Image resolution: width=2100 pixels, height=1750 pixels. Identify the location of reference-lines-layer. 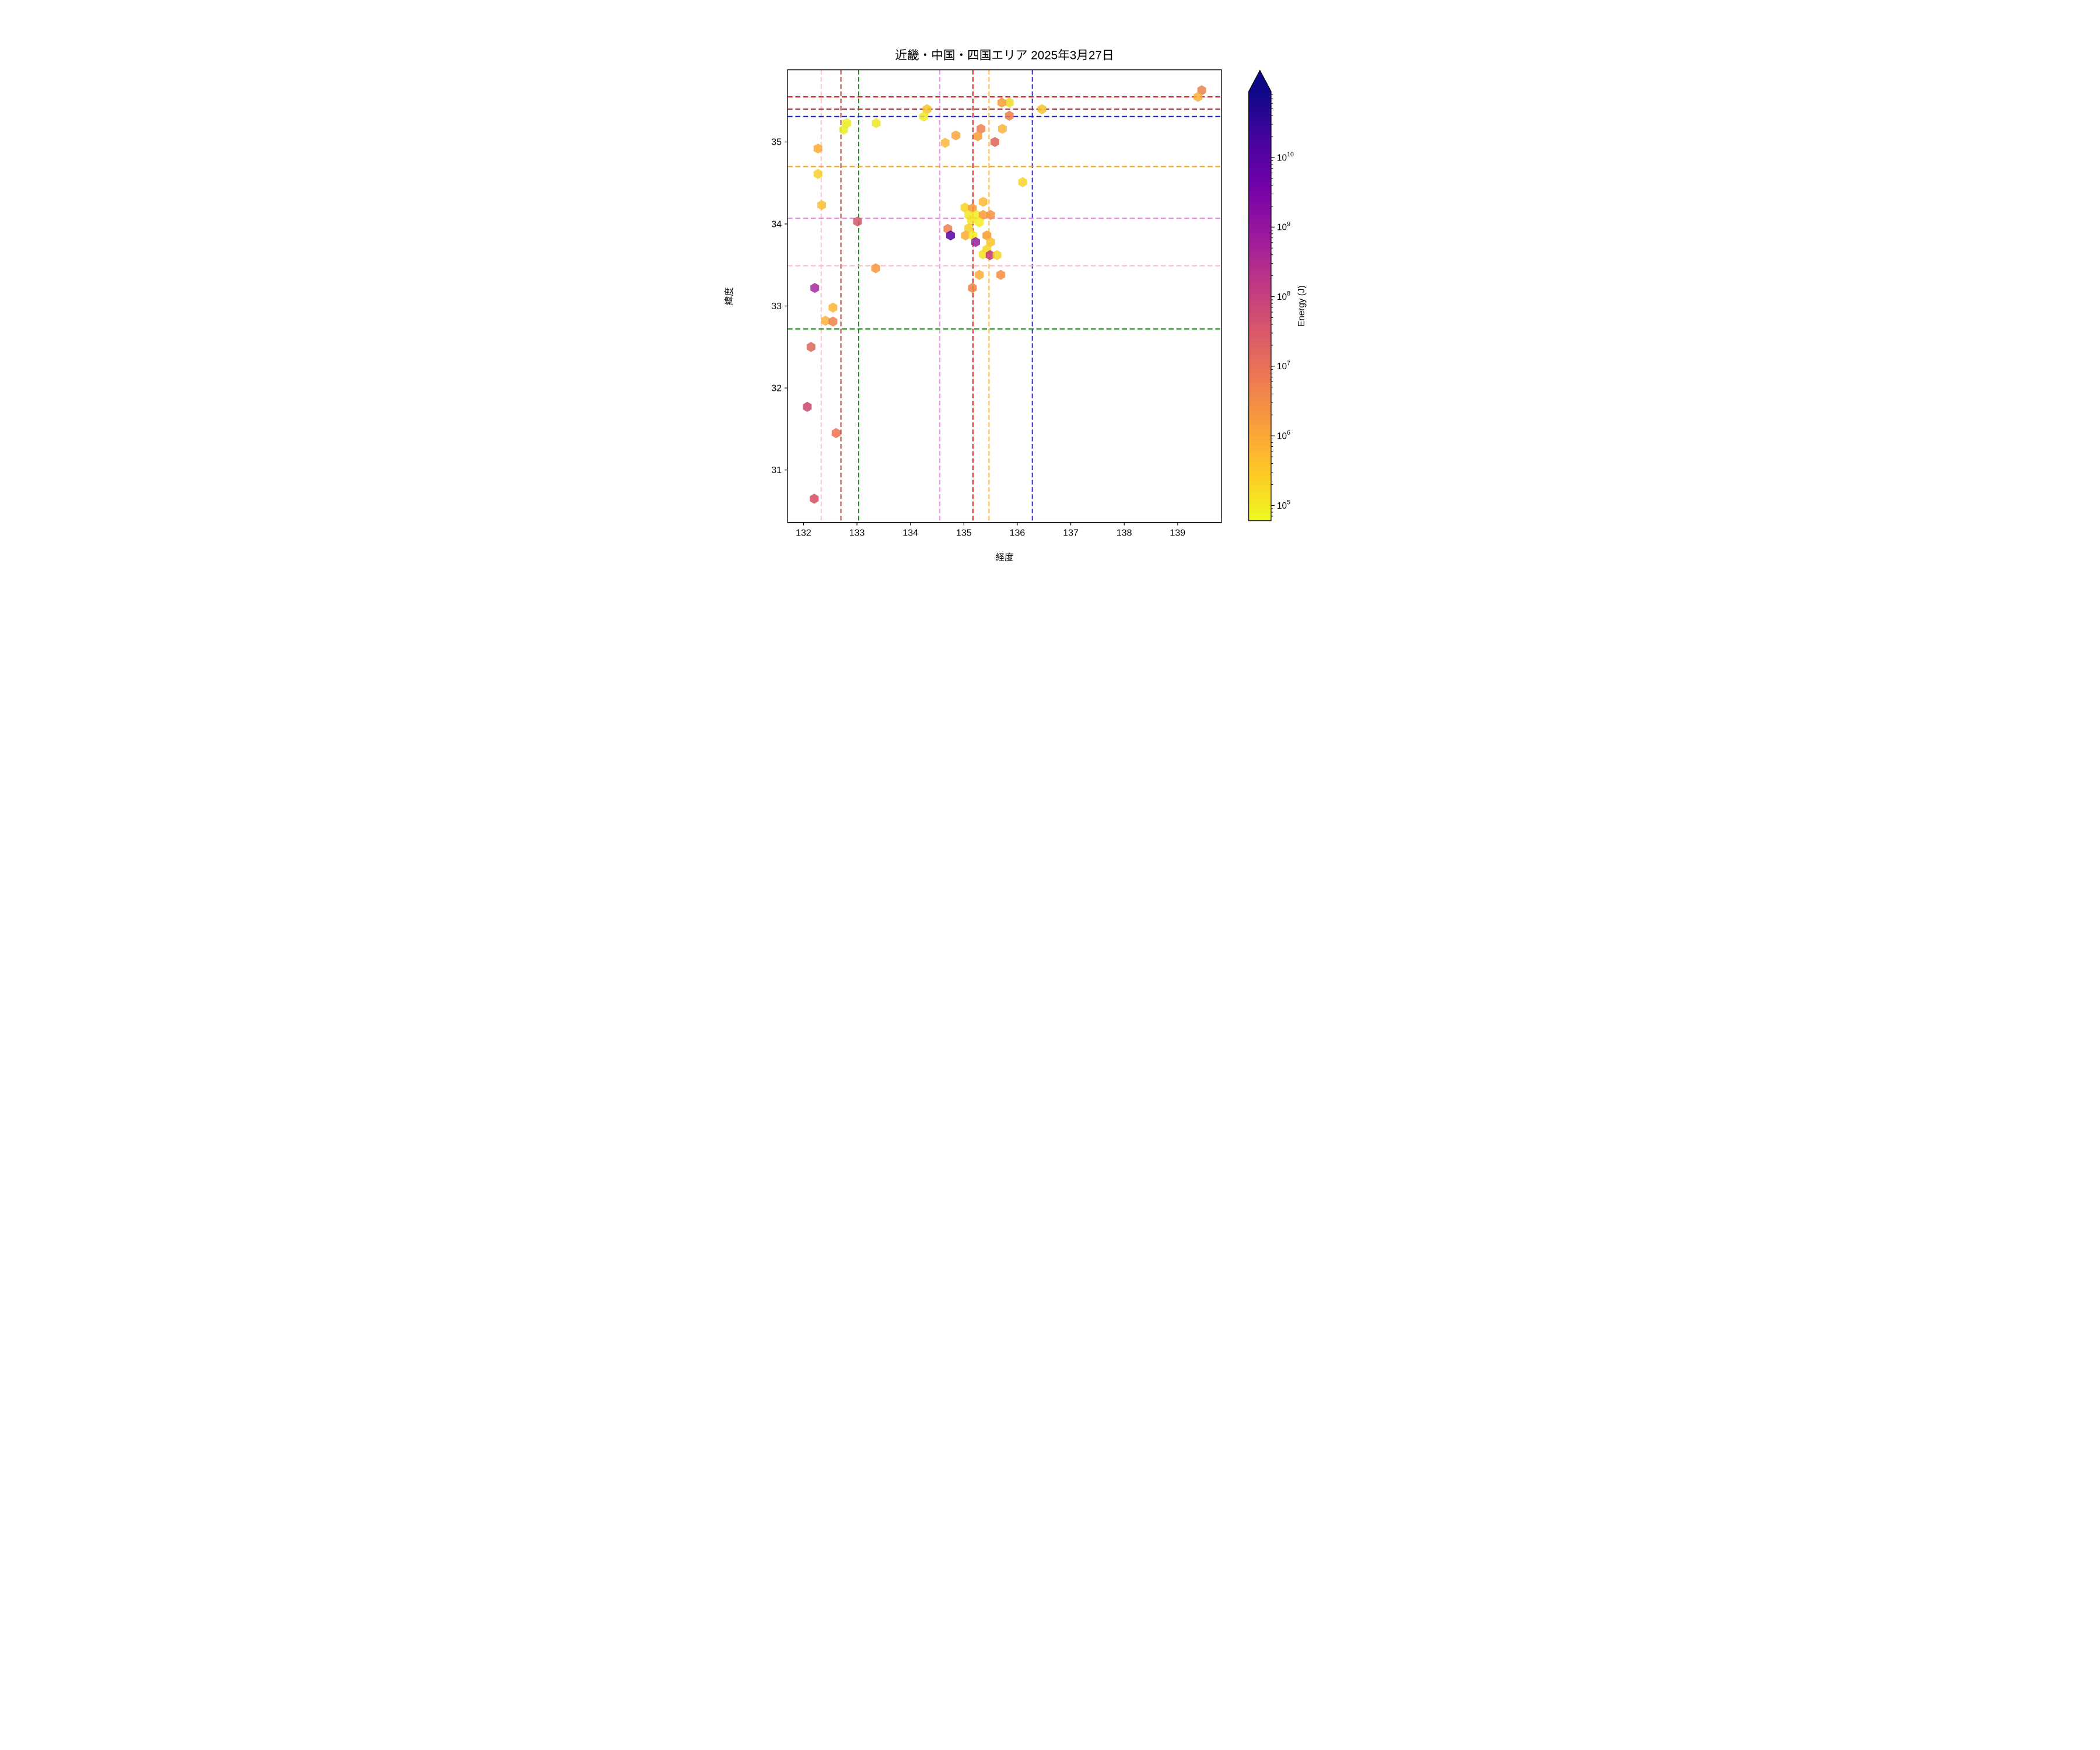
(1005, 296).